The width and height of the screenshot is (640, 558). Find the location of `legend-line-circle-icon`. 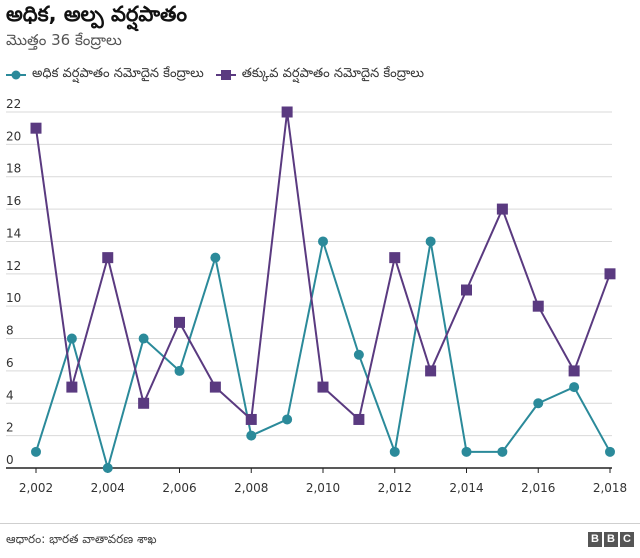

legend-line-circle-icon is located at coordinates (16, 75).